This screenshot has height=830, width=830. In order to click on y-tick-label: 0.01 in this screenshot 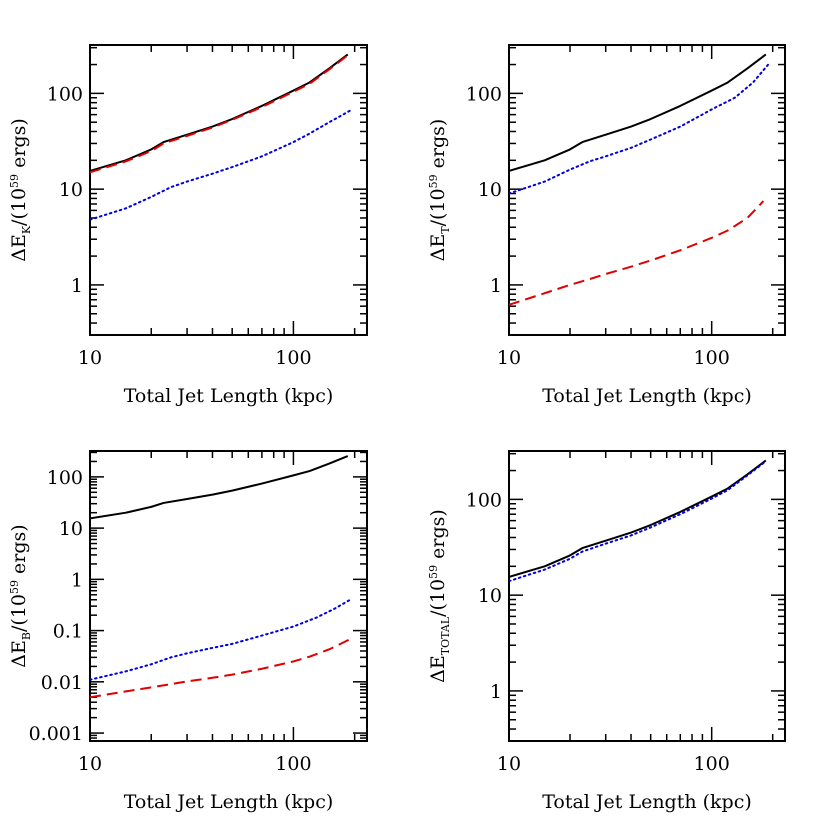, I will do `click(62, 683)`.